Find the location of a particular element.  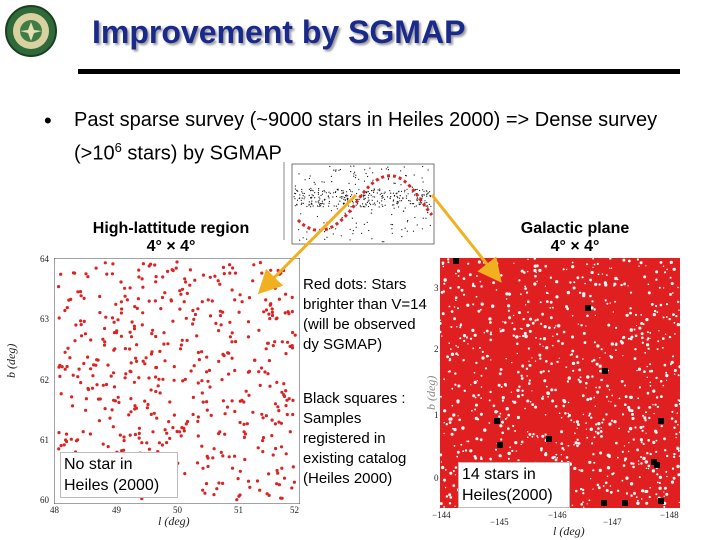

left-panel-title: High-lattitude region 4° × 4° is located at coordinates (171, 238).